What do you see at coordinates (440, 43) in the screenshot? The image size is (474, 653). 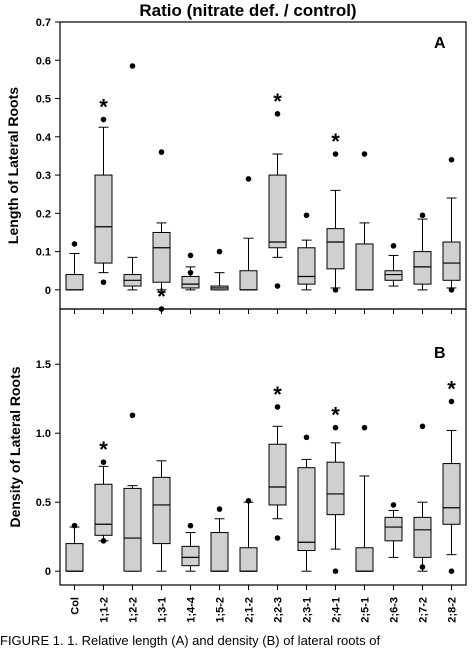 I see `panel-letter: A` at bounding box center [440, 43].